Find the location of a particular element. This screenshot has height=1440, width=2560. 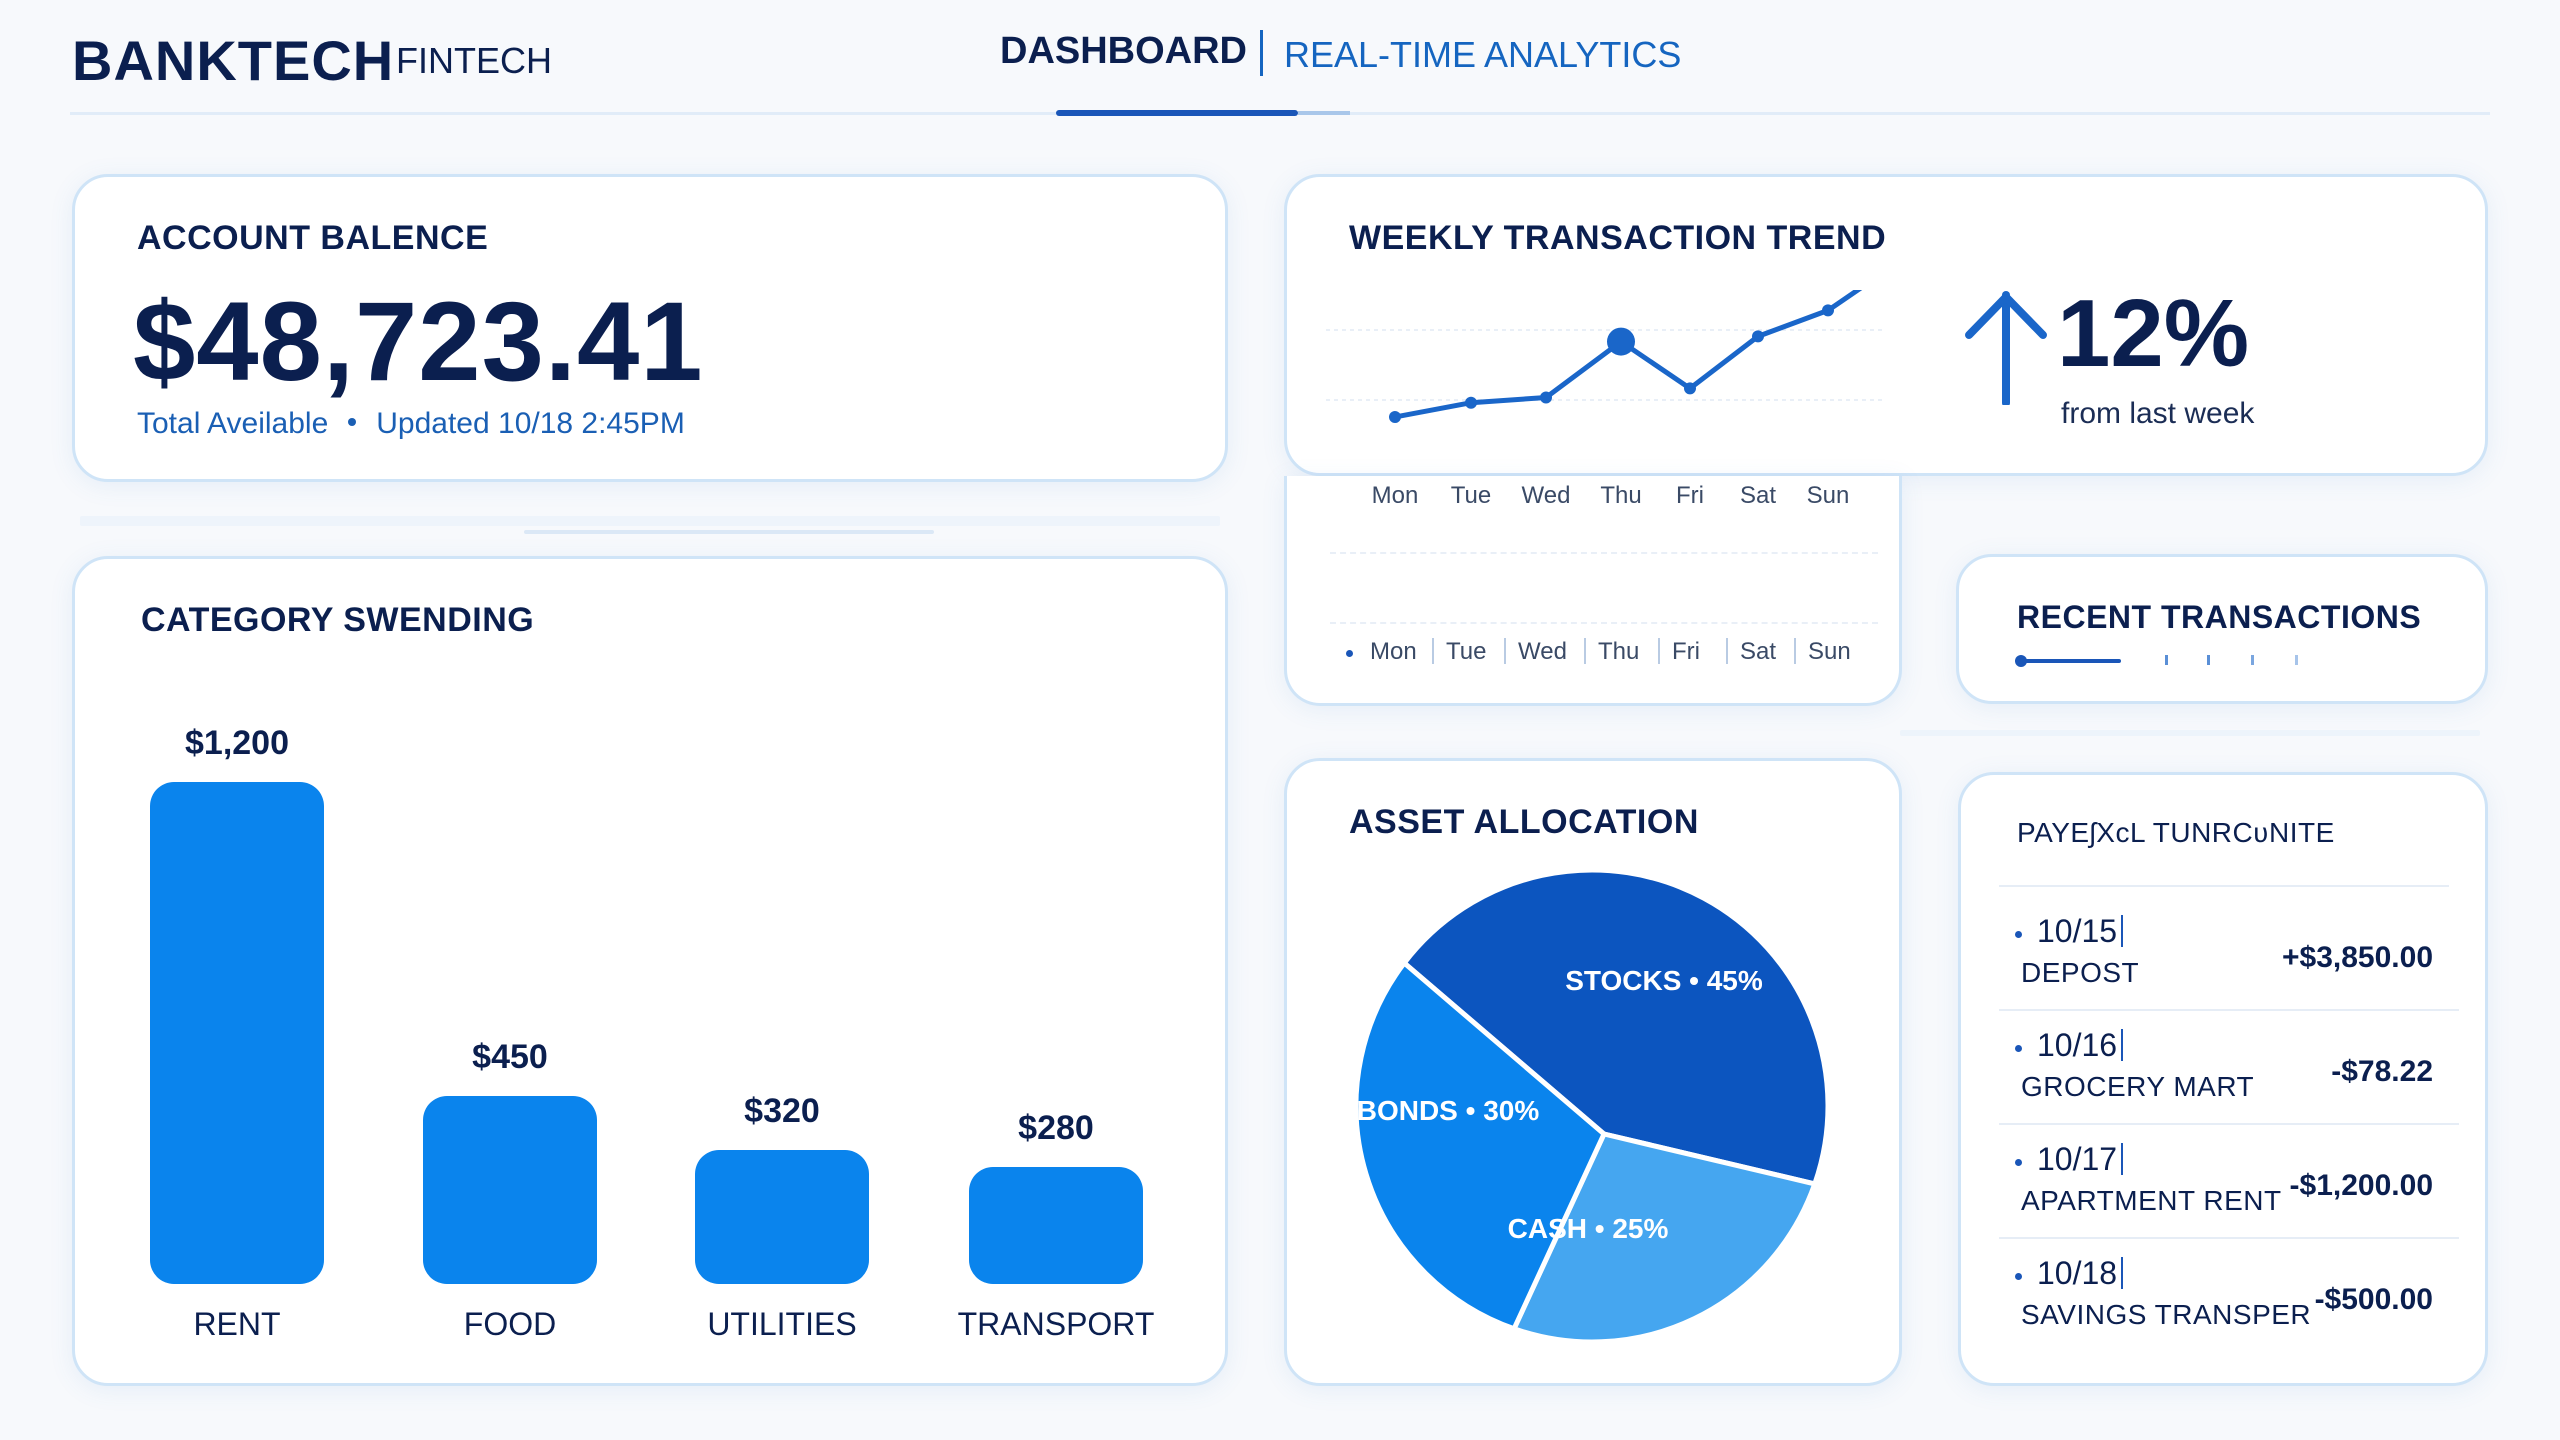

trend-x-label: Mon is located at coordinates (1395, 495).